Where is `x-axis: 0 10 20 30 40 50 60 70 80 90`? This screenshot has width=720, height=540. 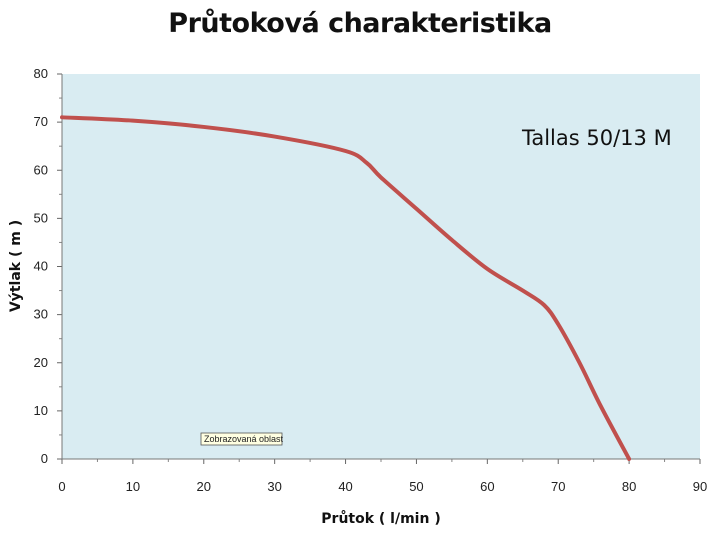 x-axis: 0 10 20 30 40 50 60 70 80 90 is located at coordinates (382, 476).